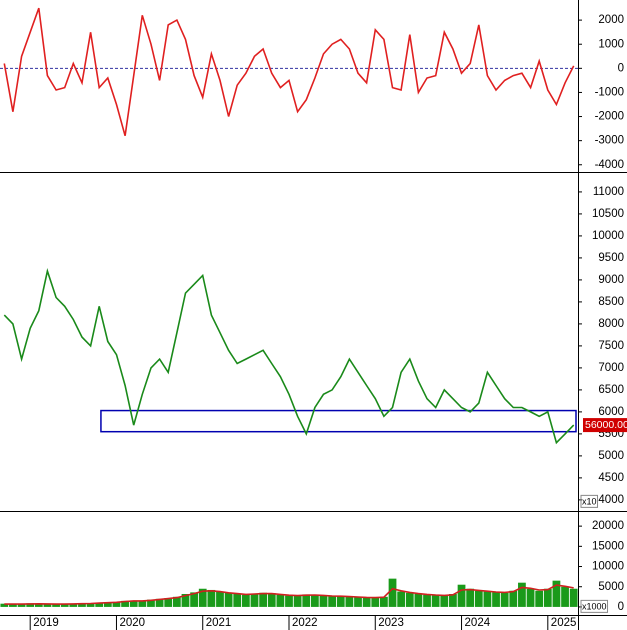  I want to click on y-tick-label: -2000, so click(609, 117).